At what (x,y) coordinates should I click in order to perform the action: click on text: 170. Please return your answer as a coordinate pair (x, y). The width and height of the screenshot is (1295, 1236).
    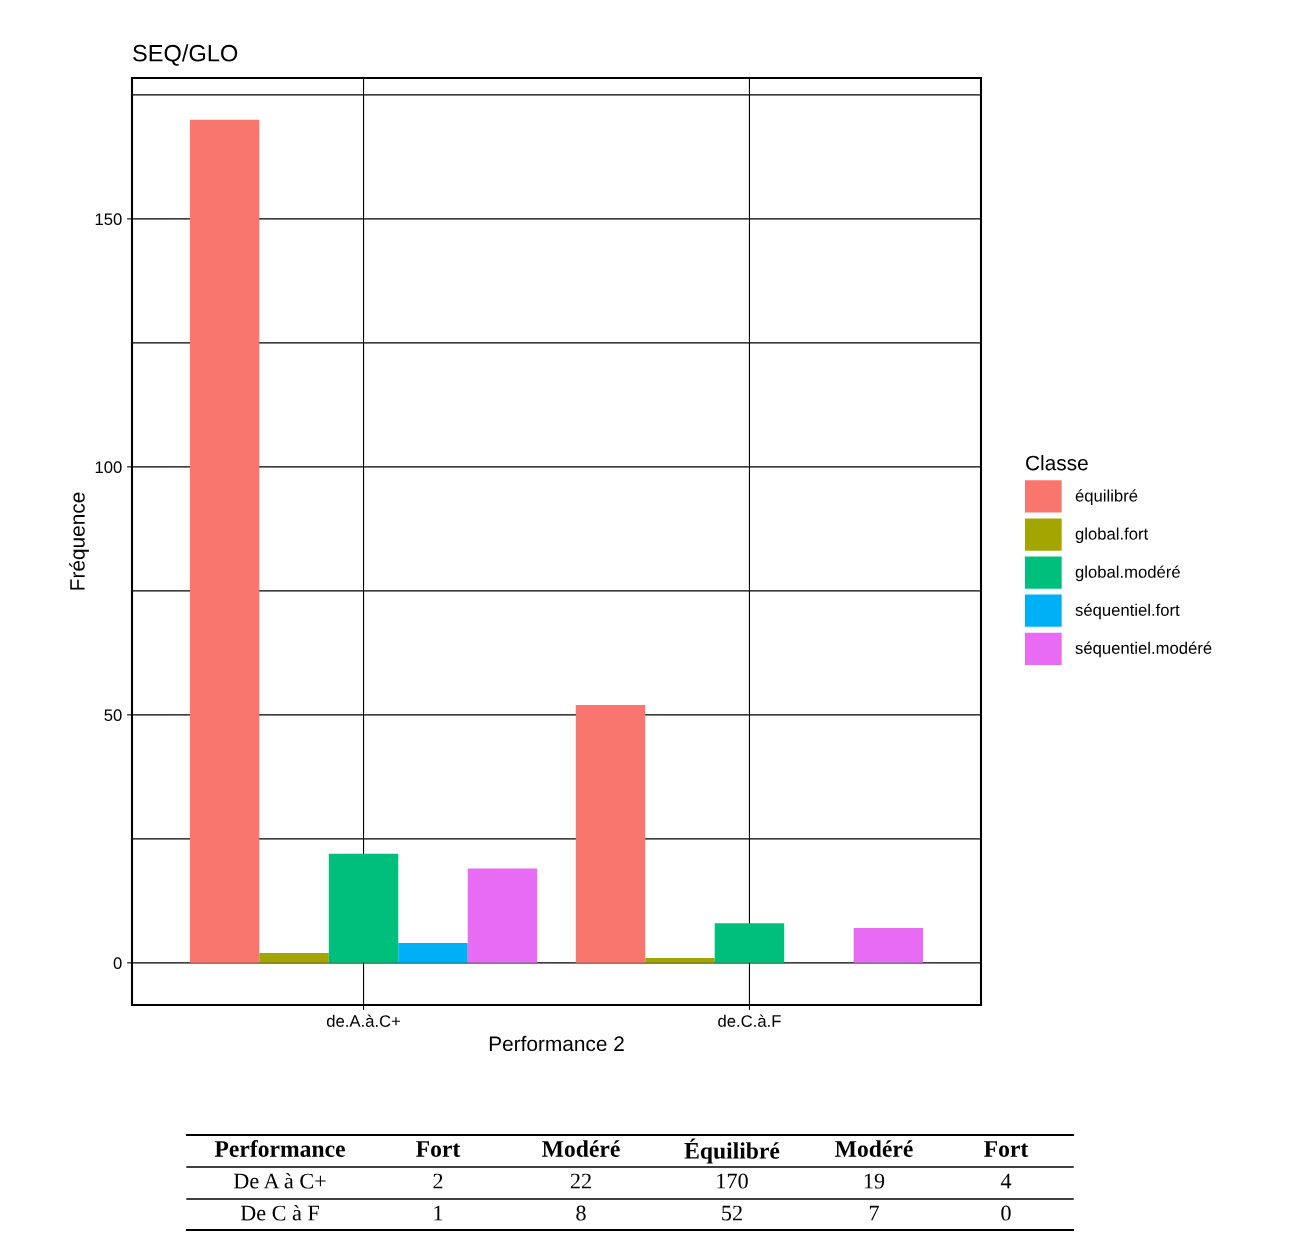
    Looking at the image, I should click on (732, 1181).